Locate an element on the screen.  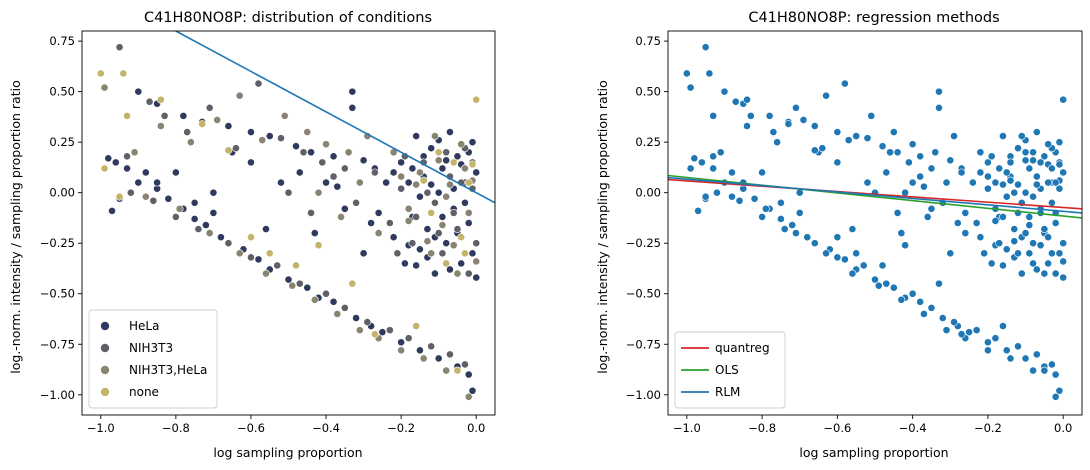
right-y-tick-label: 0.75 is located at coordinates (648, 41).